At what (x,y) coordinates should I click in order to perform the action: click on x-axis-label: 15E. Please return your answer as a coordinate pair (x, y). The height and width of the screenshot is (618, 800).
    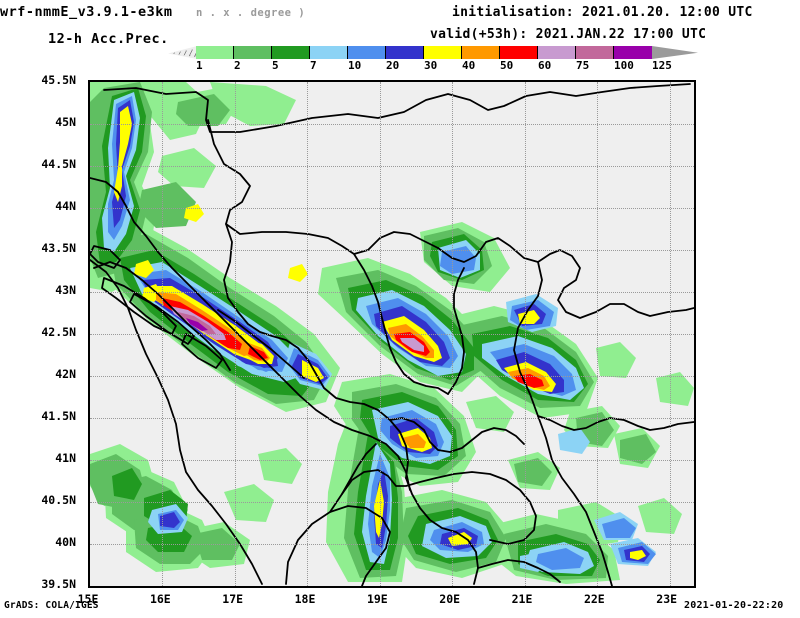
    Looking at the image, I should click on (88, 599).